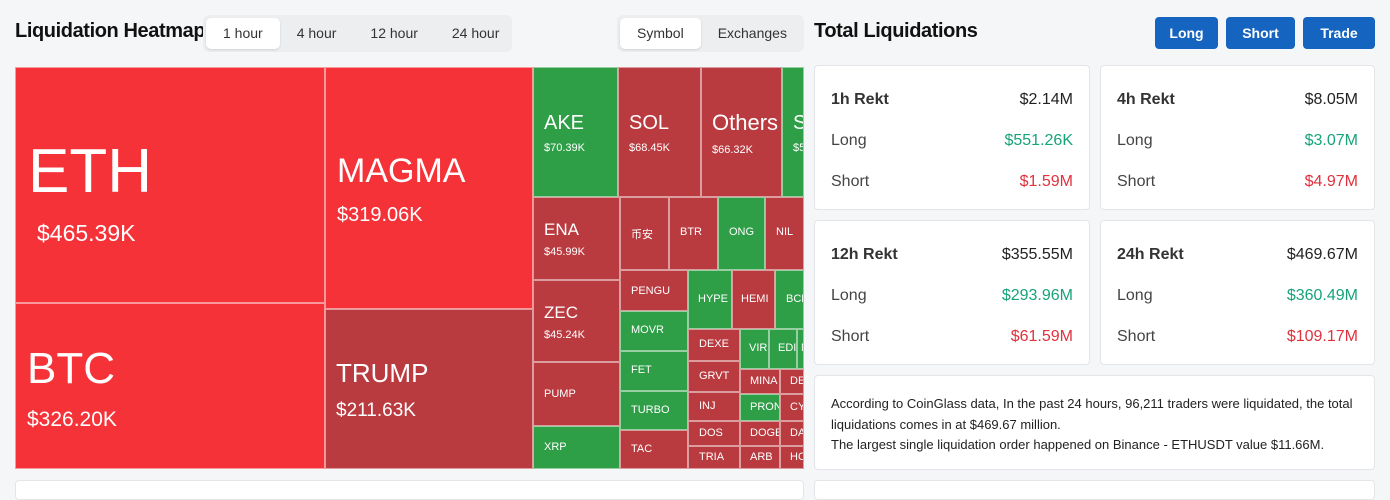 The width and height of the screenshot is (1390, 500). I want to click on tile-symbol: TRIA, so click(712, 457).